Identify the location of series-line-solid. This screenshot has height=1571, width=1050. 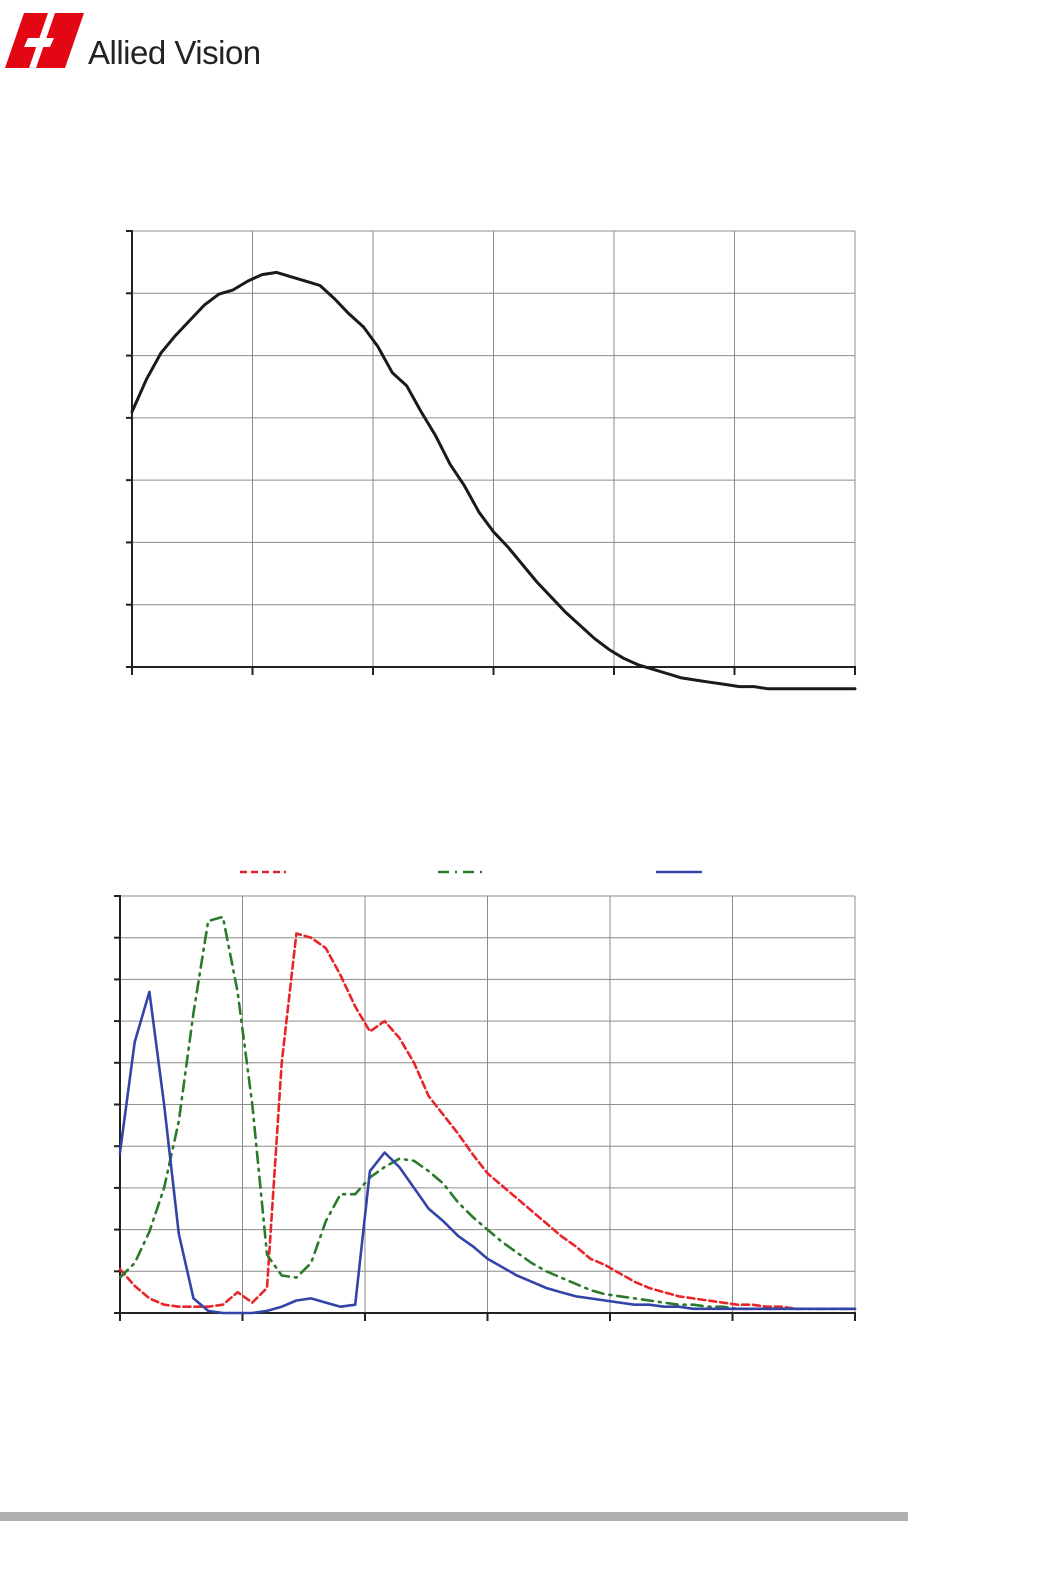
(487, 1152).